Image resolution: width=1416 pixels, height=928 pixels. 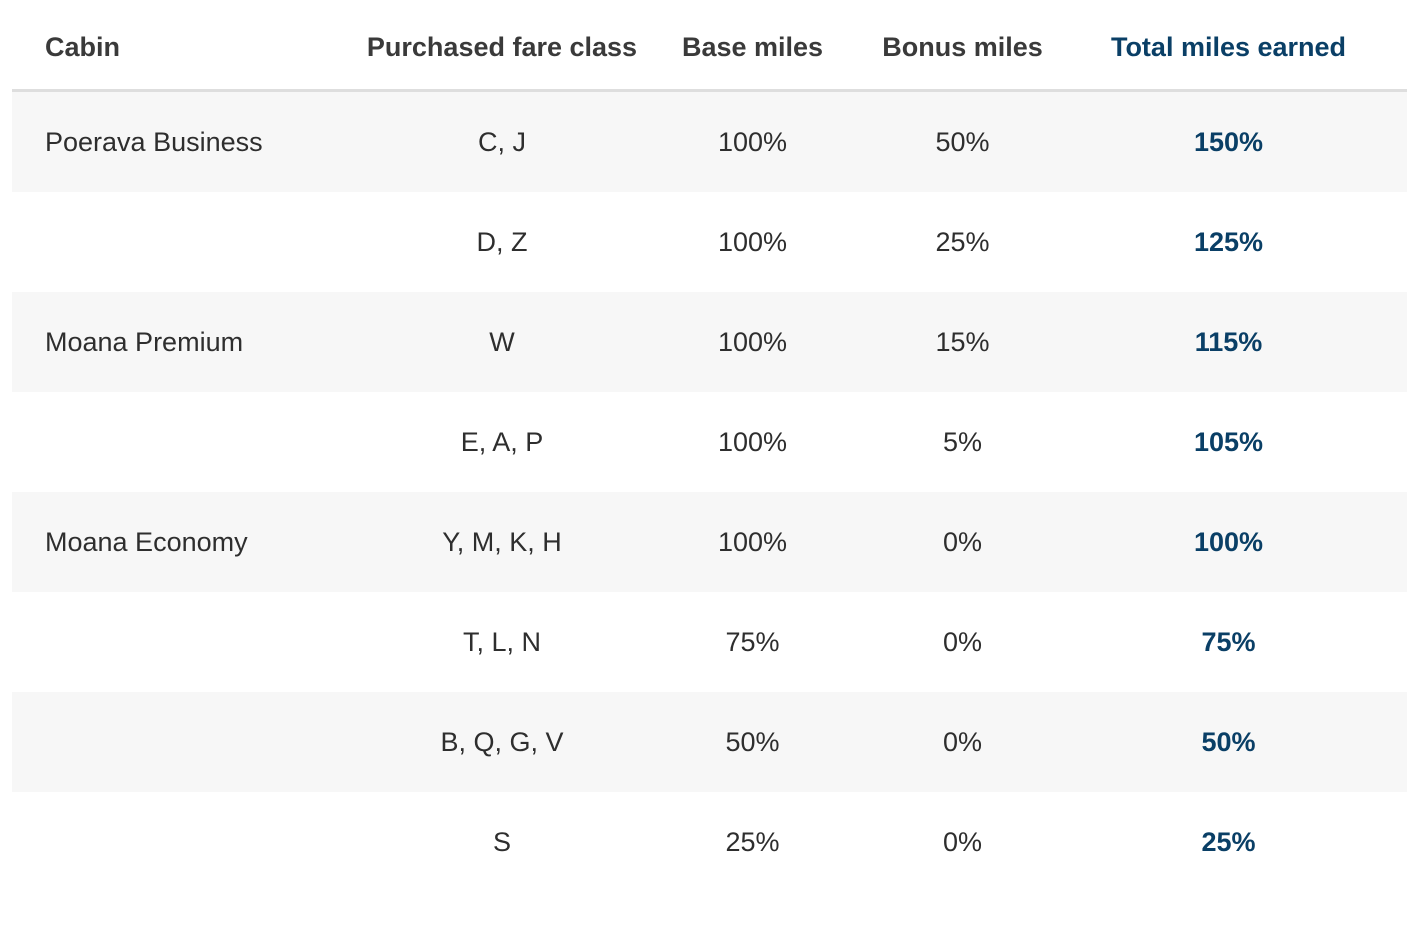 I want to click on fare-class-cell: S, so click(x=501, y=841).